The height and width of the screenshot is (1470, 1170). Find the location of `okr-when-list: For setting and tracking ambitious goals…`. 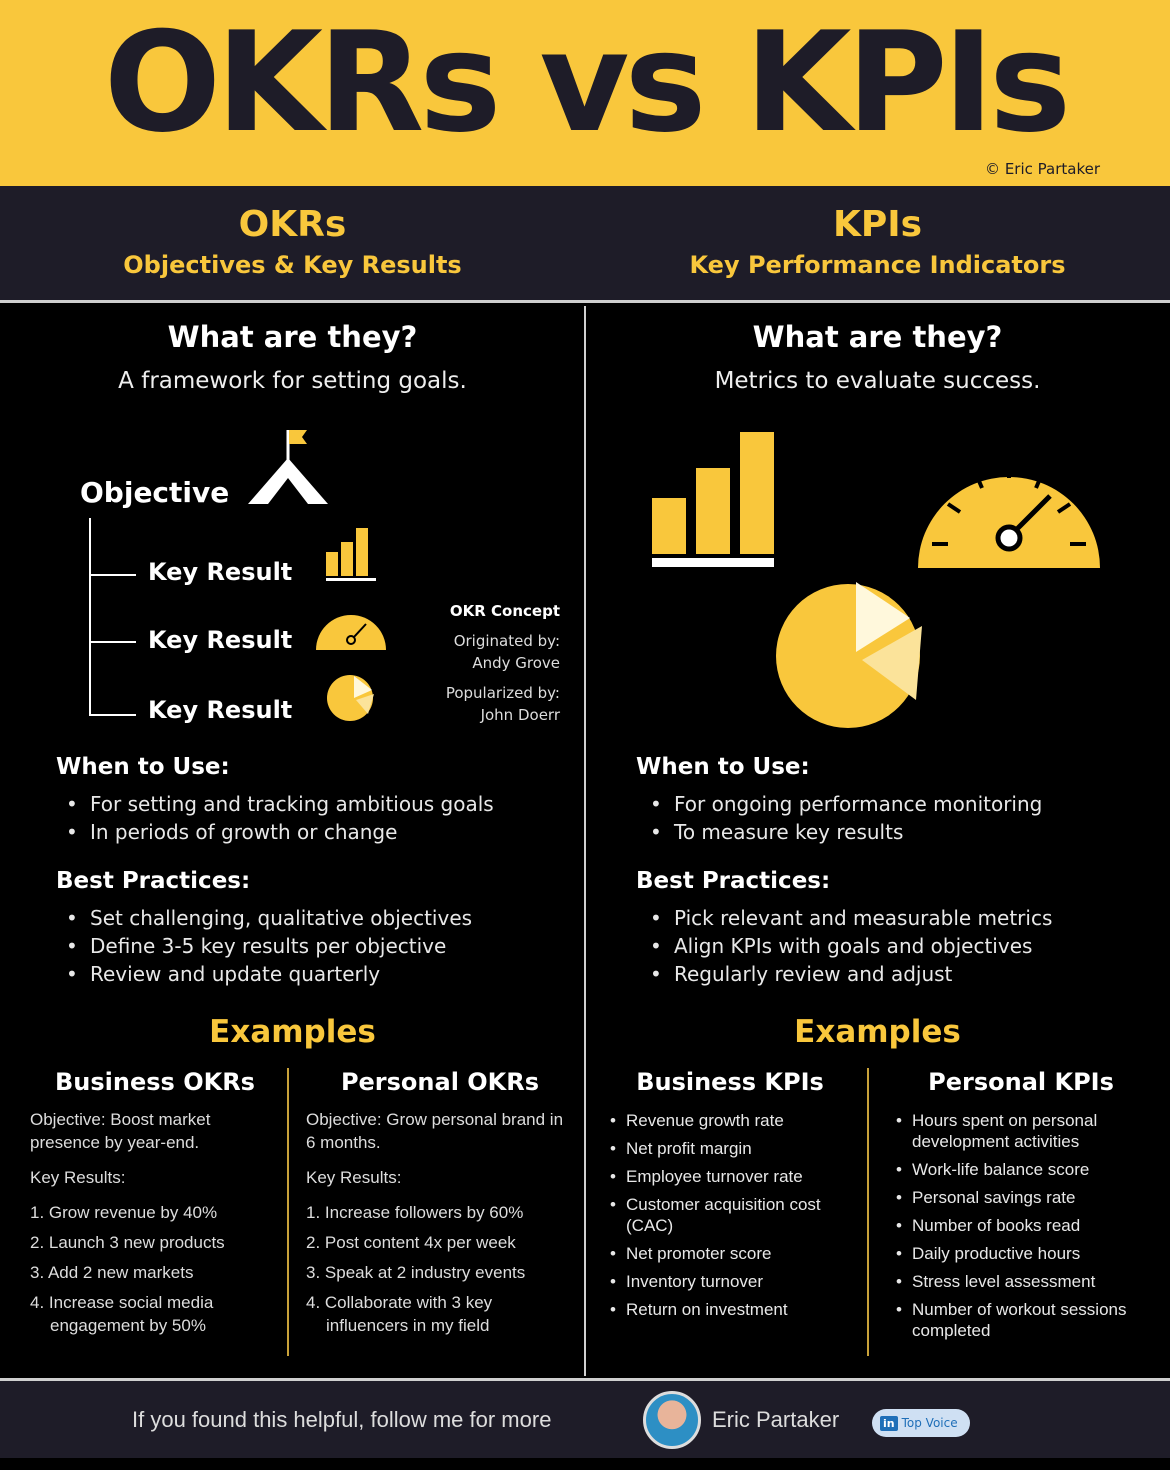

okr-when-list: For setting and tracking ambitious goals… is located at coordinates (275, 818).